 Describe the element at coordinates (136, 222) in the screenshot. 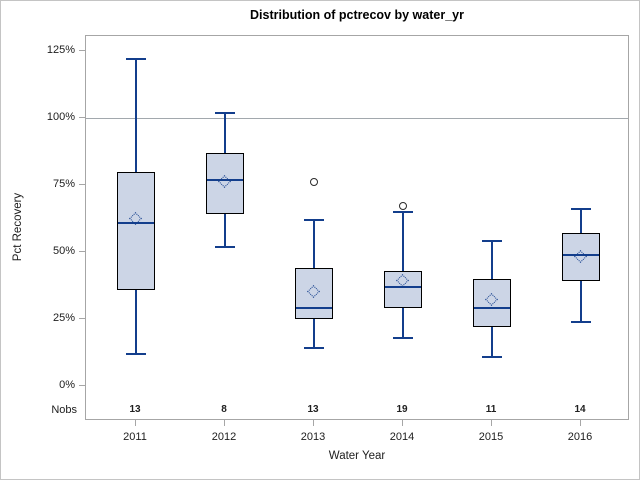

I see `median-line-2011` at that location.